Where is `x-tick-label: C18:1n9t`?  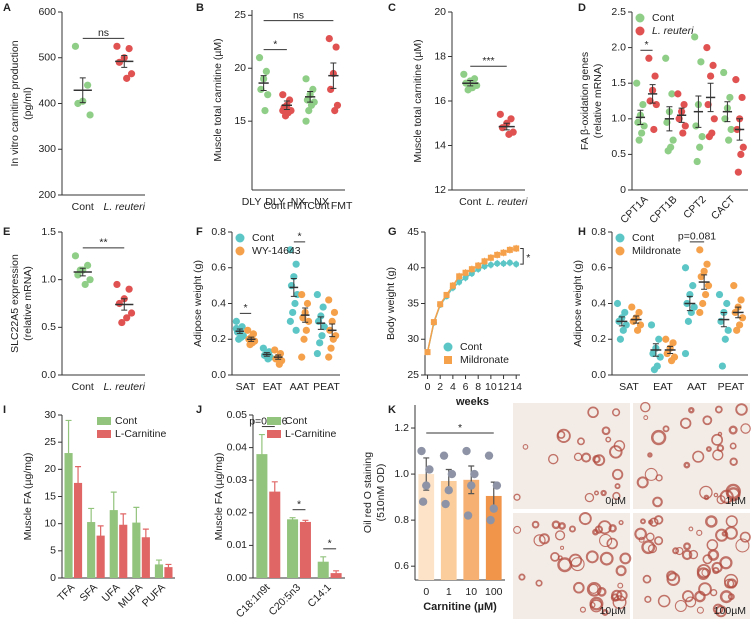 x-tick-label: C18:1n9t is located at coordinates (253, 601).